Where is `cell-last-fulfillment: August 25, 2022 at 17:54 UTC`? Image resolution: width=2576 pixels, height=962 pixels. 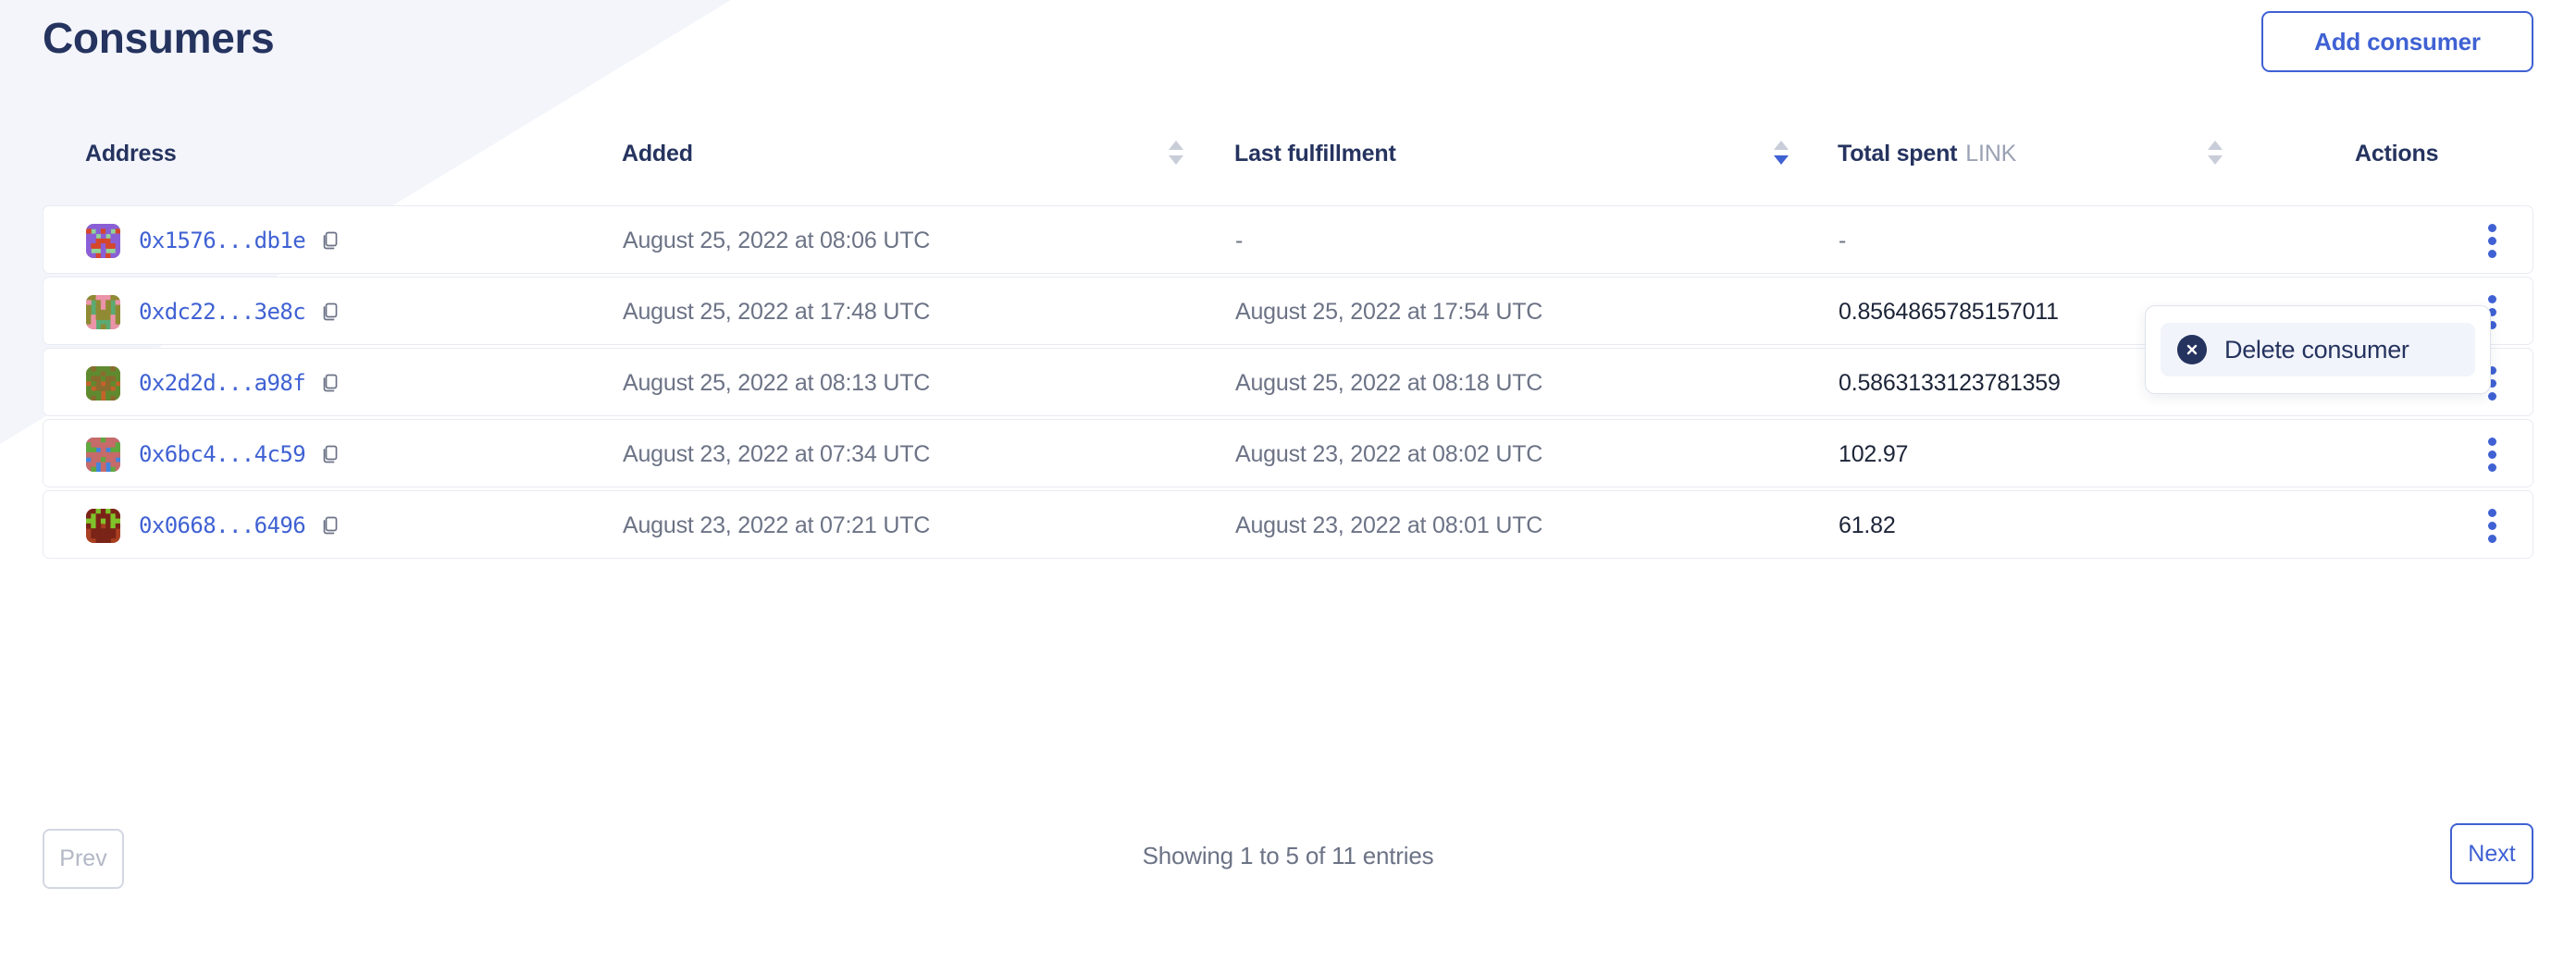 cell-last-fulfillment: August 25, 2022 at 17:54 UTC is located at coordinates (1388, 312).